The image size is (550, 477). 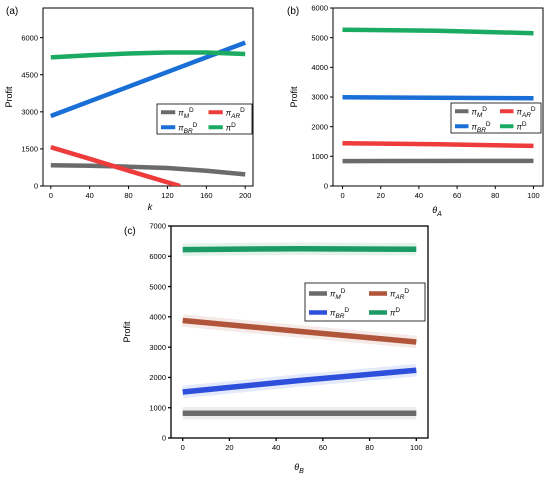 I want to click on y-tick-label: 1500, so click(x=29, y=149).